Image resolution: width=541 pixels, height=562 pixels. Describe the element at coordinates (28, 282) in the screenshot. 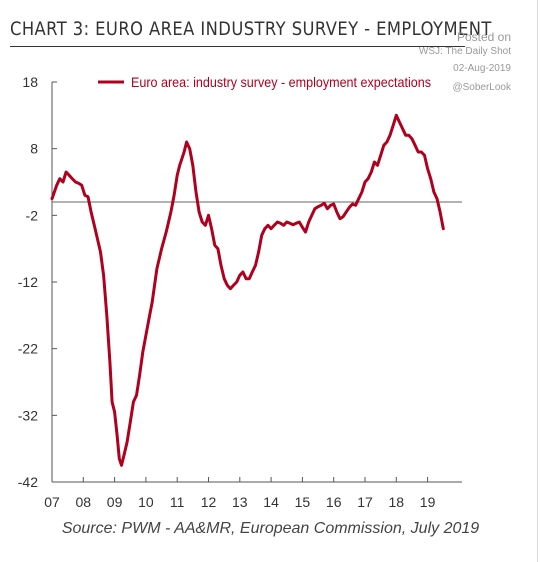

I see `y-tick-label: -12` at that location.